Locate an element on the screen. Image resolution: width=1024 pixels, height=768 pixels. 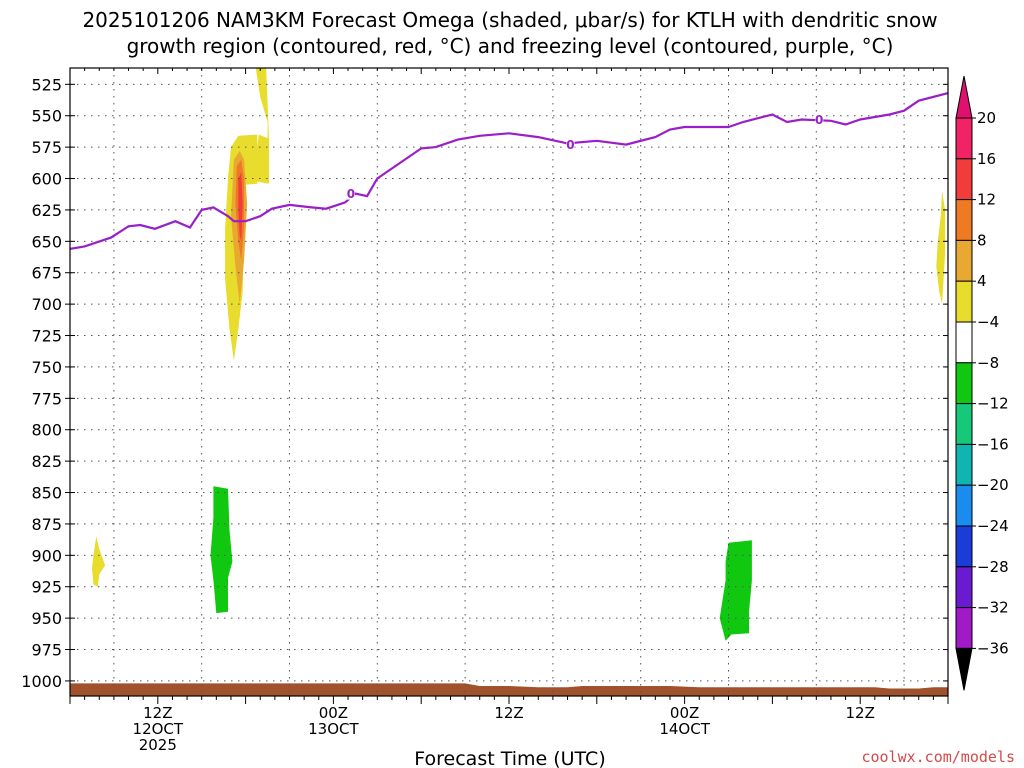
y-tick-label-0: 525 is located at coordinates (46, 84).